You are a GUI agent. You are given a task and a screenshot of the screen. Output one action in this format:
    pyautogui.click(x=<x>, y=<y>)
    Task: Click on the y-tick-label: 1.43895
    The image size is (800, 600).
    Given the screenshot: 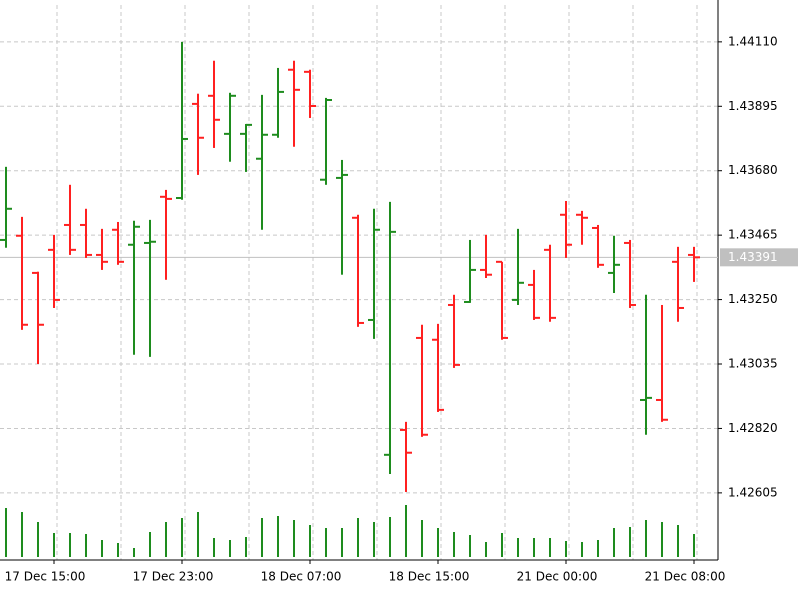 What is the action you would take?
    pyautogui.click(x=753, y=106)
    